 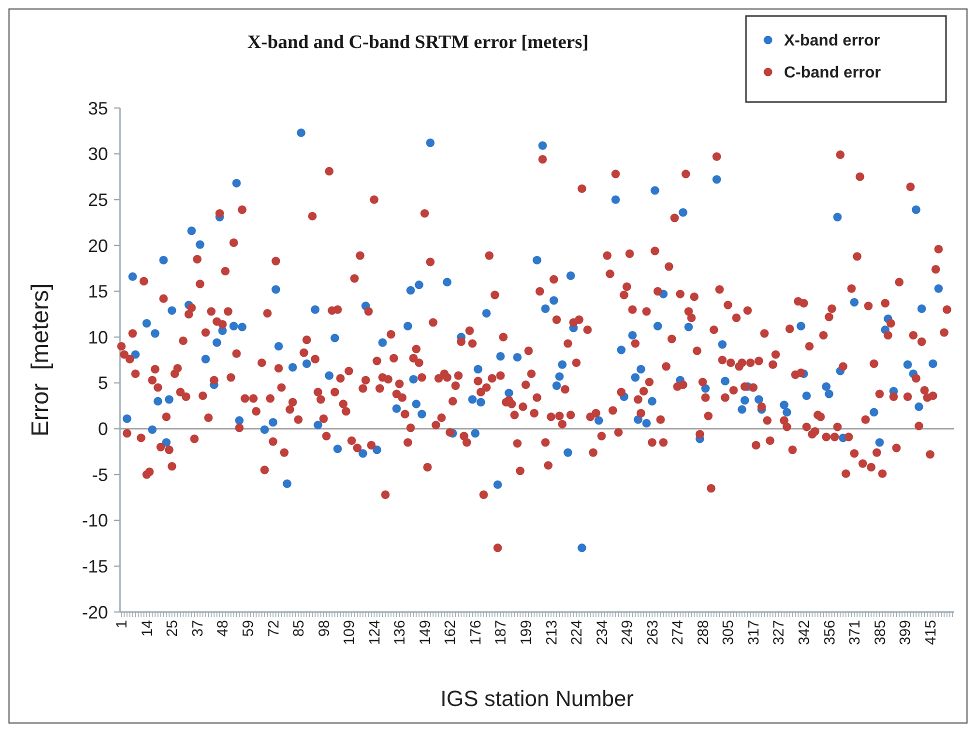 I want to click on y-tick-label: 30, so click(x=98, y=154).